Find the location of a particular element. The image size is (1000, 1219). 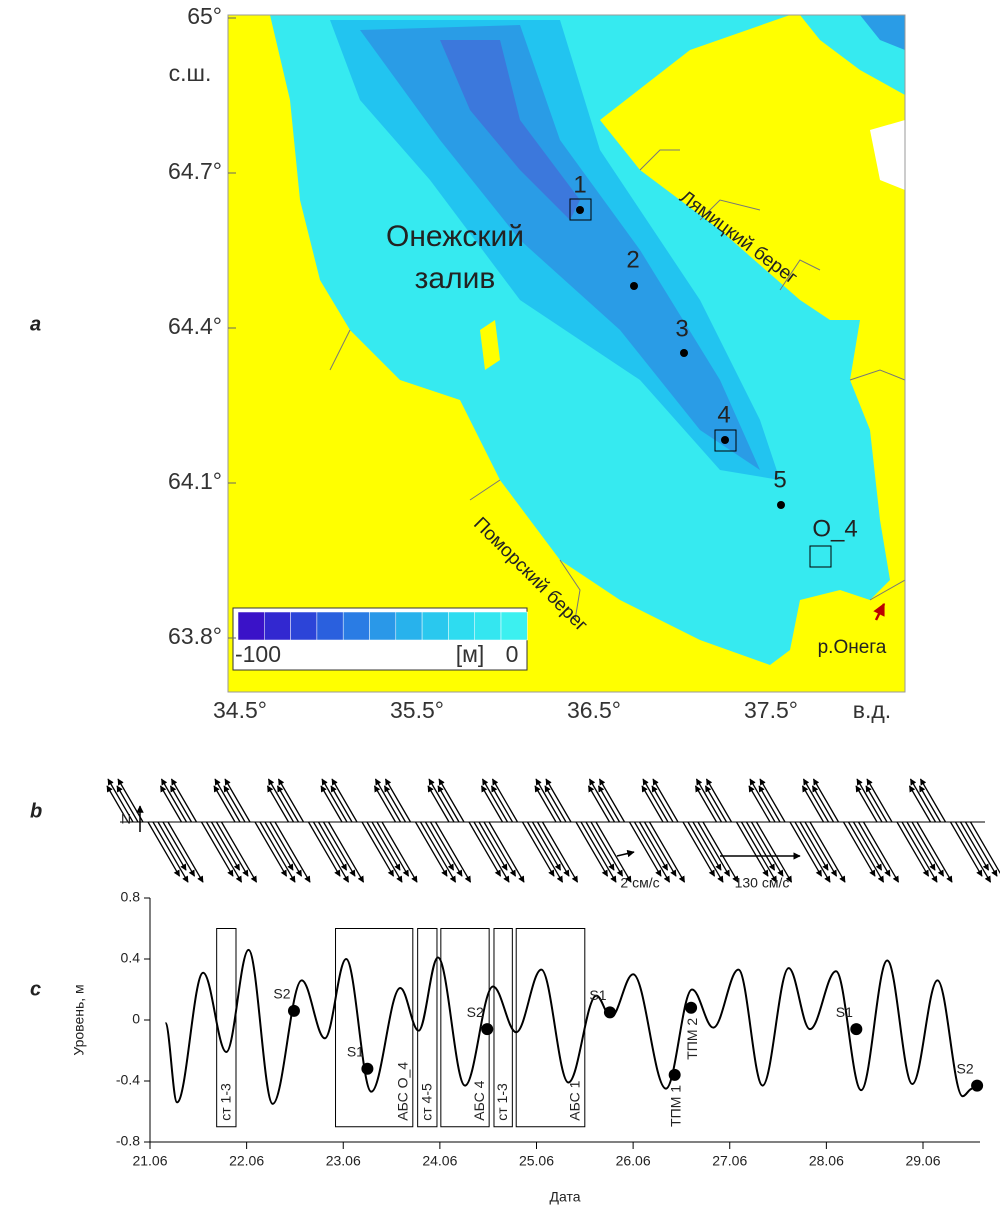

x-axis-label: Дата is located at coordinates (564, 1197).